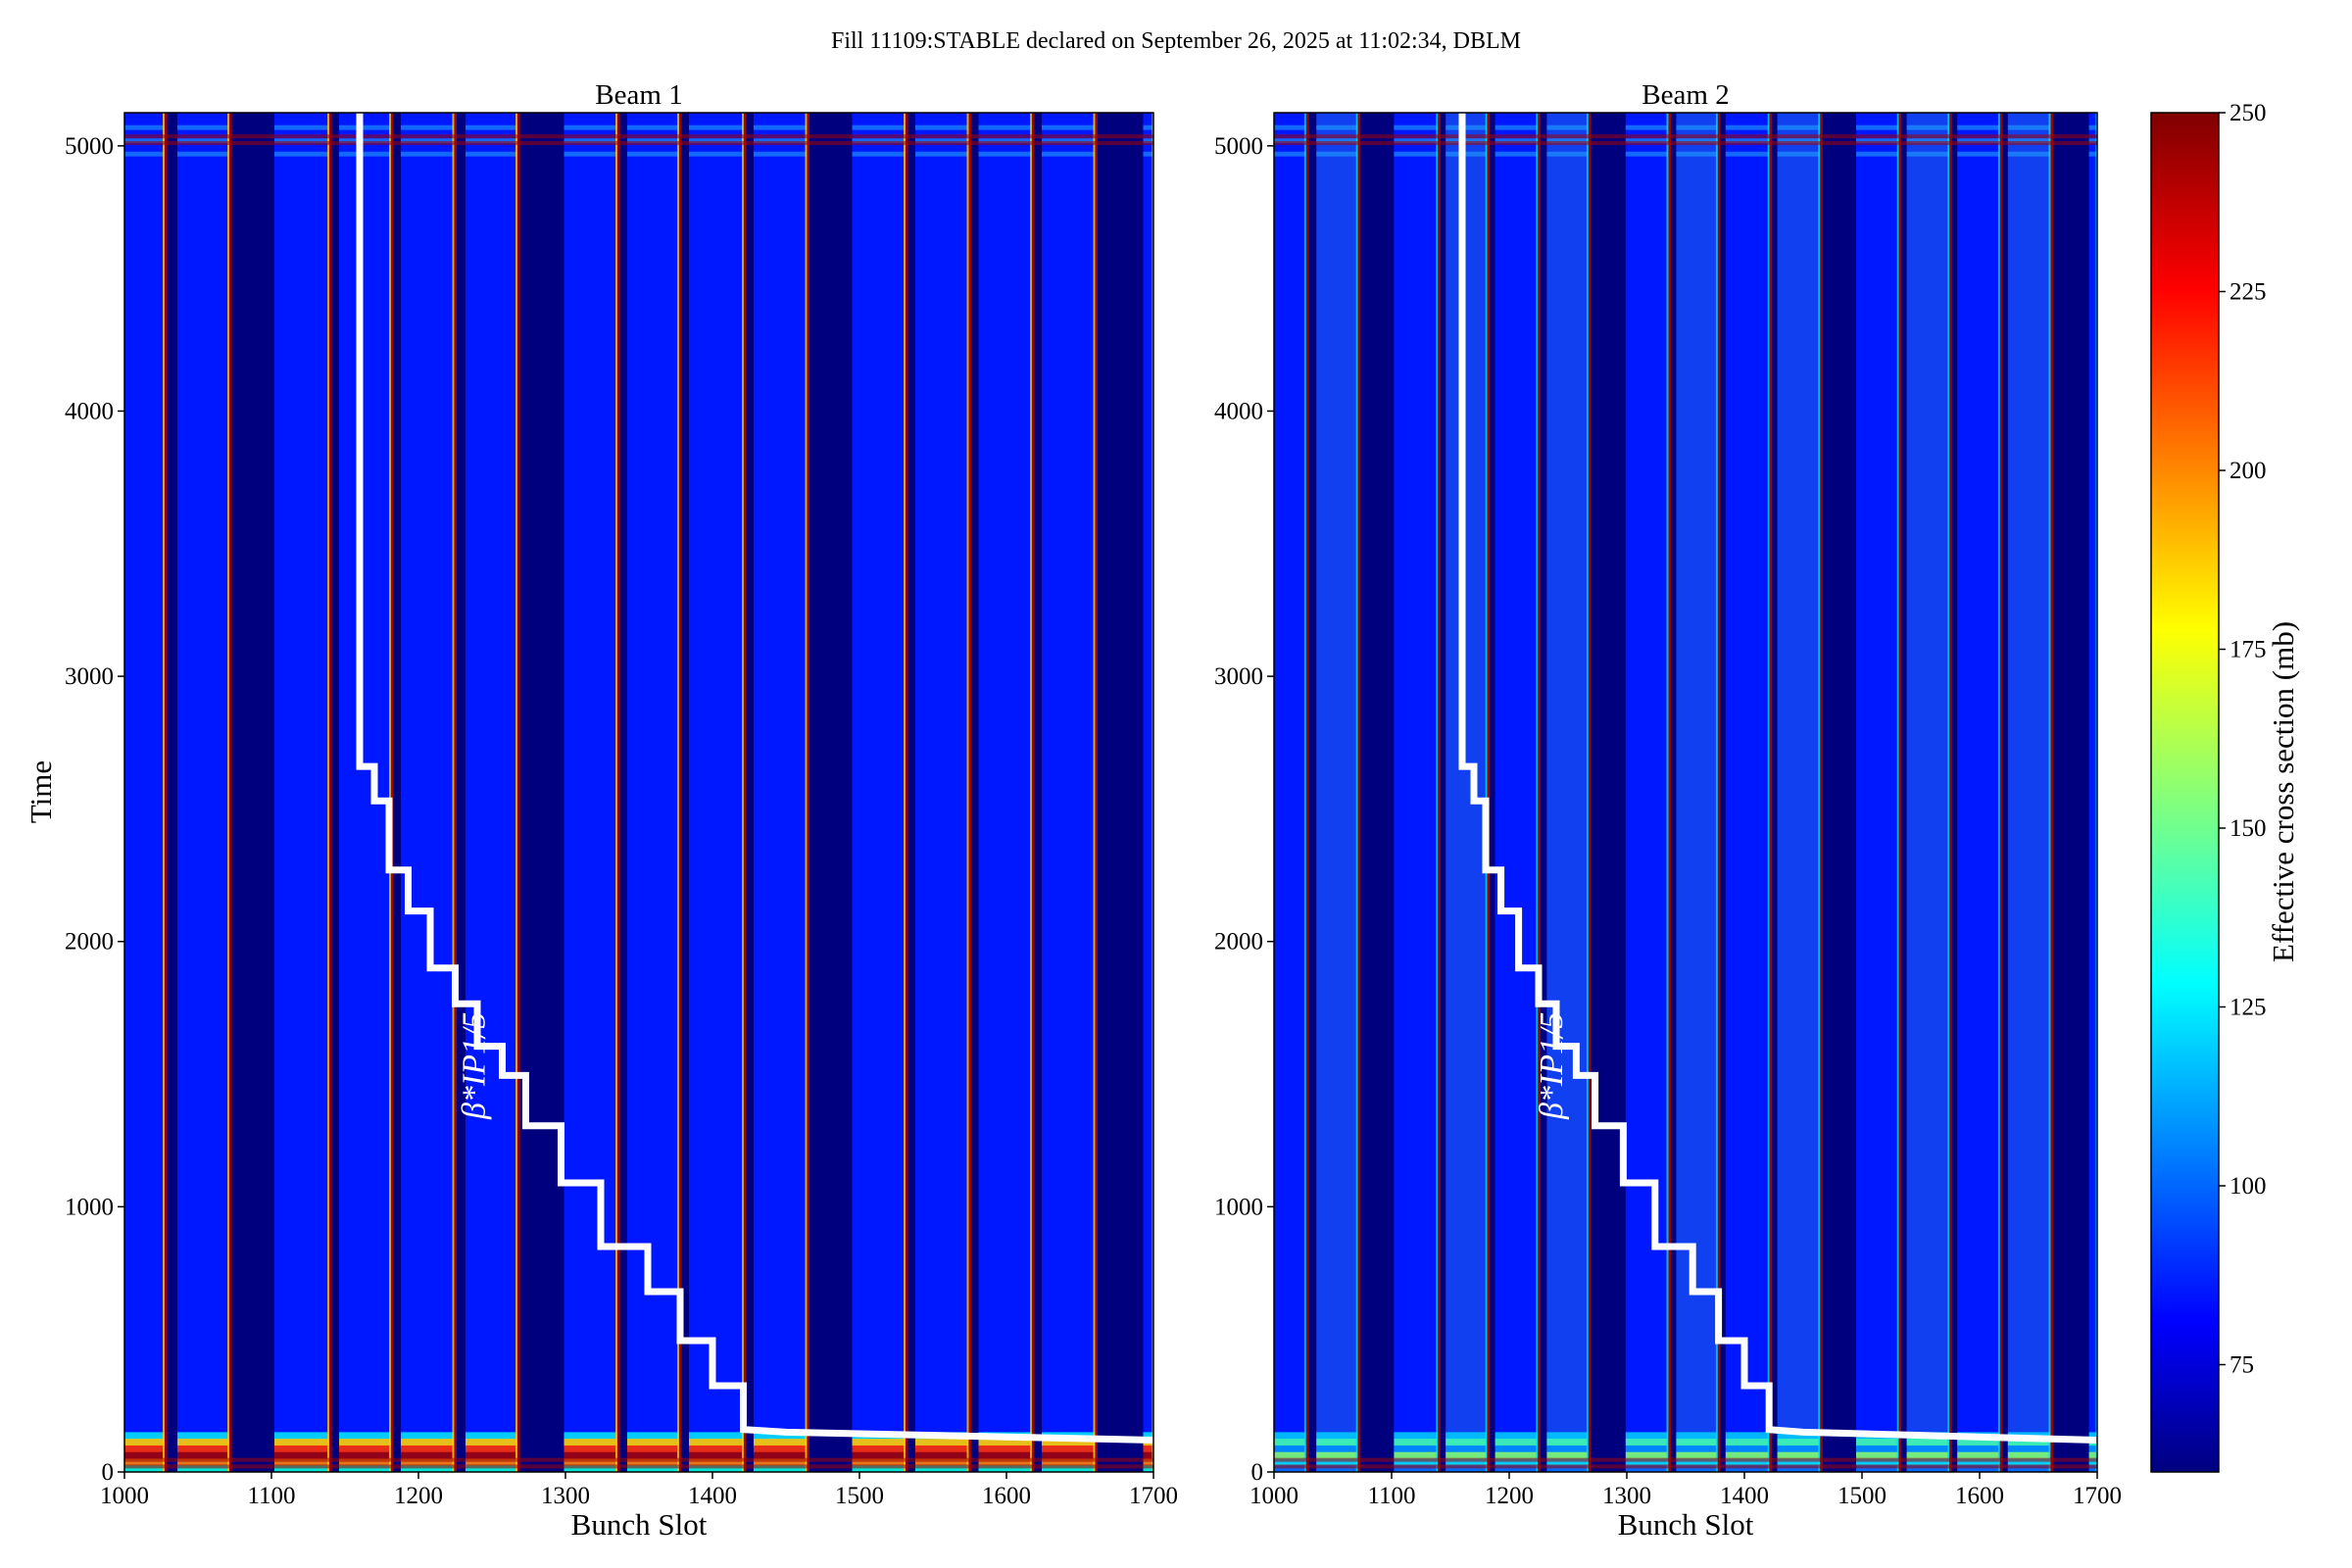  I want to click on x-tick-label: 1300, so click(565, 1496).